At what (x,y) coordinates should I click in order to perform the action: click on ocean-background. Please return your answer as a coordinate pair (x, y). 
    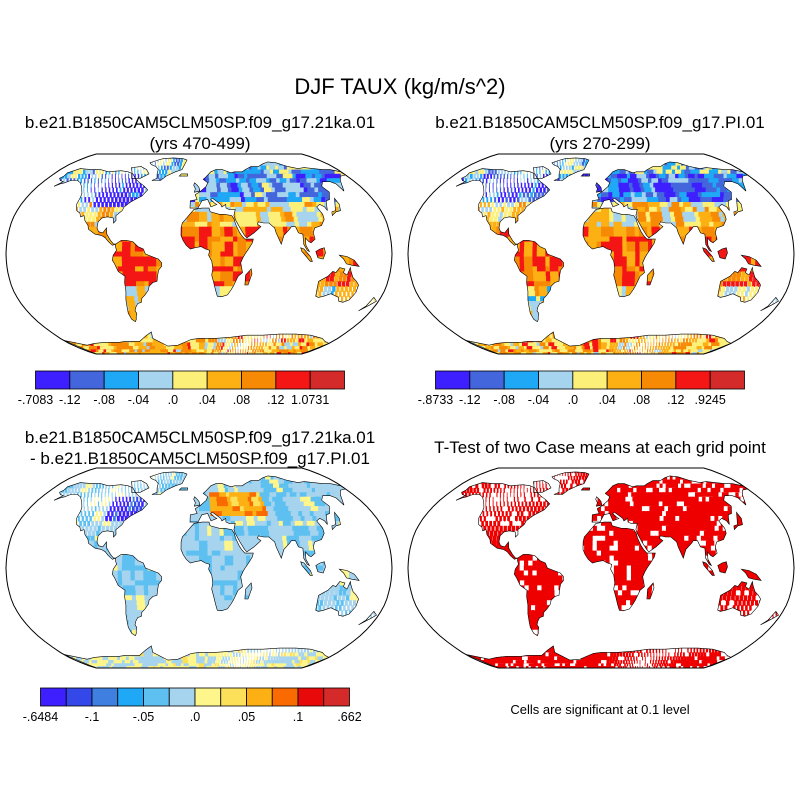
    Looking at the image, I should click on (601, 254).